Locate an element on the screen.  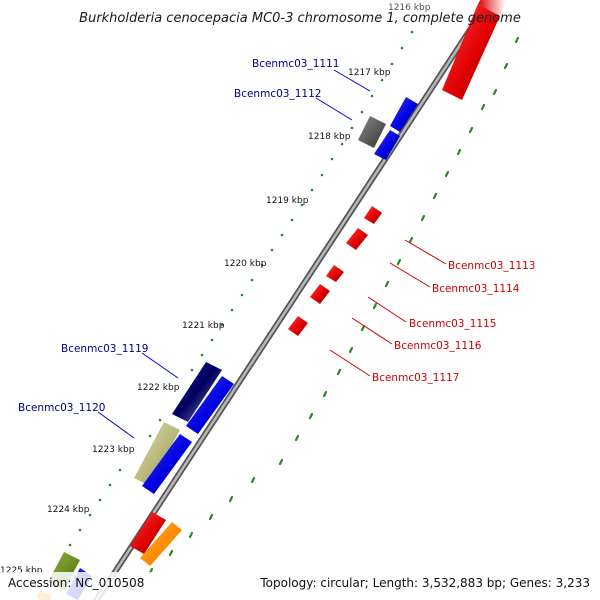
kbp-tick: 1223 kbp is located at coordinates (113, 450).